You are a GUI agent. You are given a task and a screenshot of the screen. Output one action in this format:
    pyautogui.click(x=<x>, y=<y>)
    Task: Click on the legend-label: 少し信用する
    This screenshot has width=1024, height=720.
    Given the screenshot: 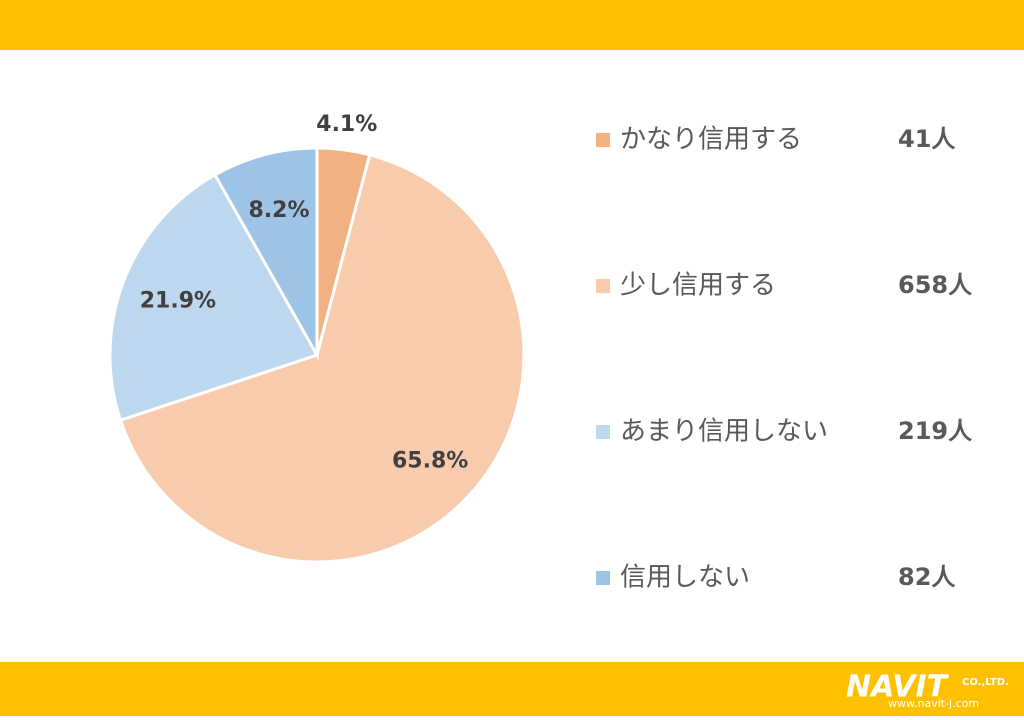 What is the action you would take?
    pyautogui.click(x=698, y=286)
    